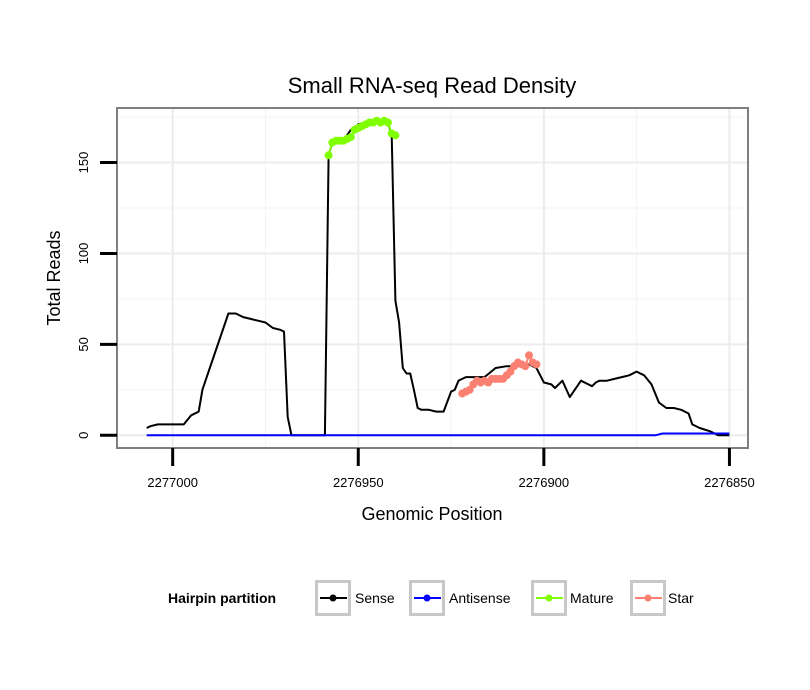 The height and width of the screenshot is (690, 810). I want to click on y-tick-label: 0, so click(83, 435).